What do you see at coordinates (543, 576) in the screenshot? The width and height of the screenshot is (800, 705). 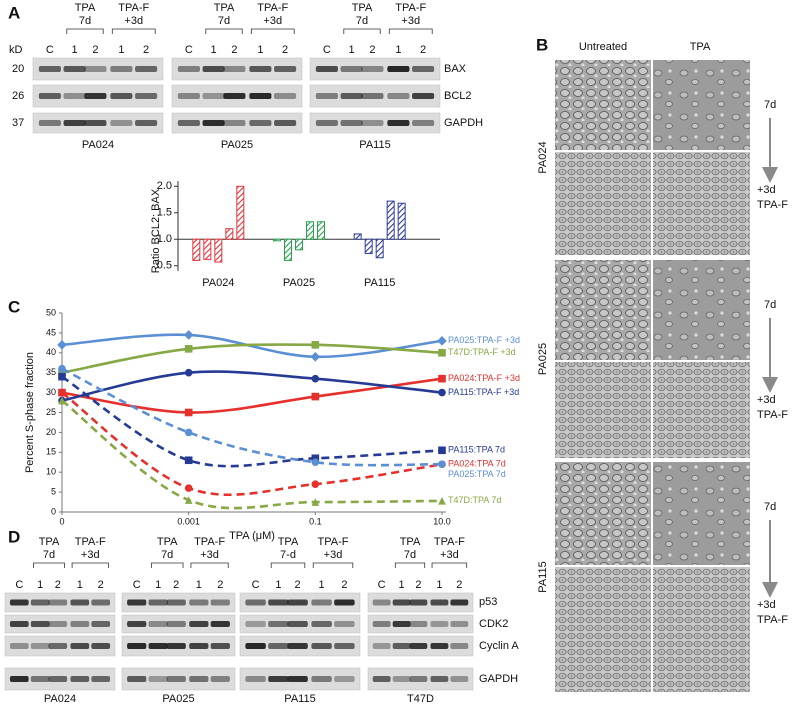 I see `row-label: PA115` at bounding box center [543, 576].